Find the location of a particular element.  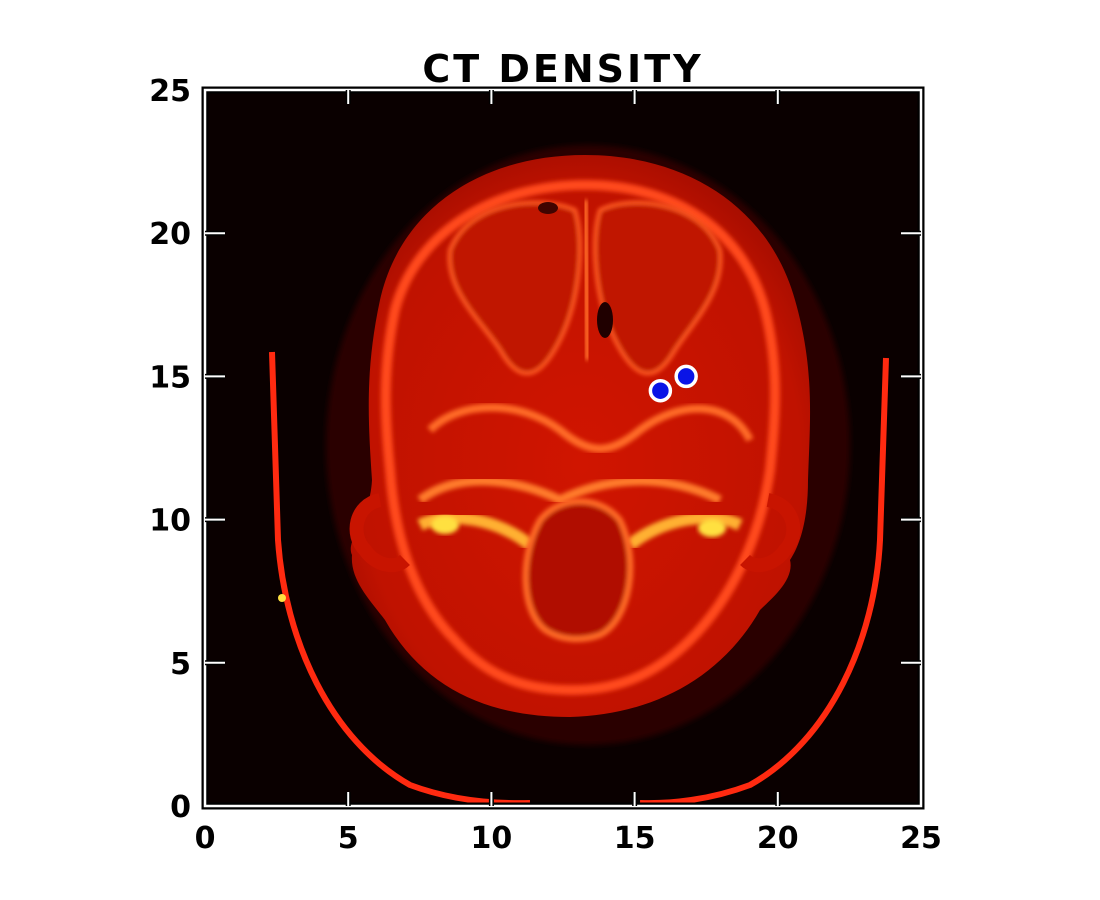

y-tick-label: 15 is located at coordinates (170, 377).